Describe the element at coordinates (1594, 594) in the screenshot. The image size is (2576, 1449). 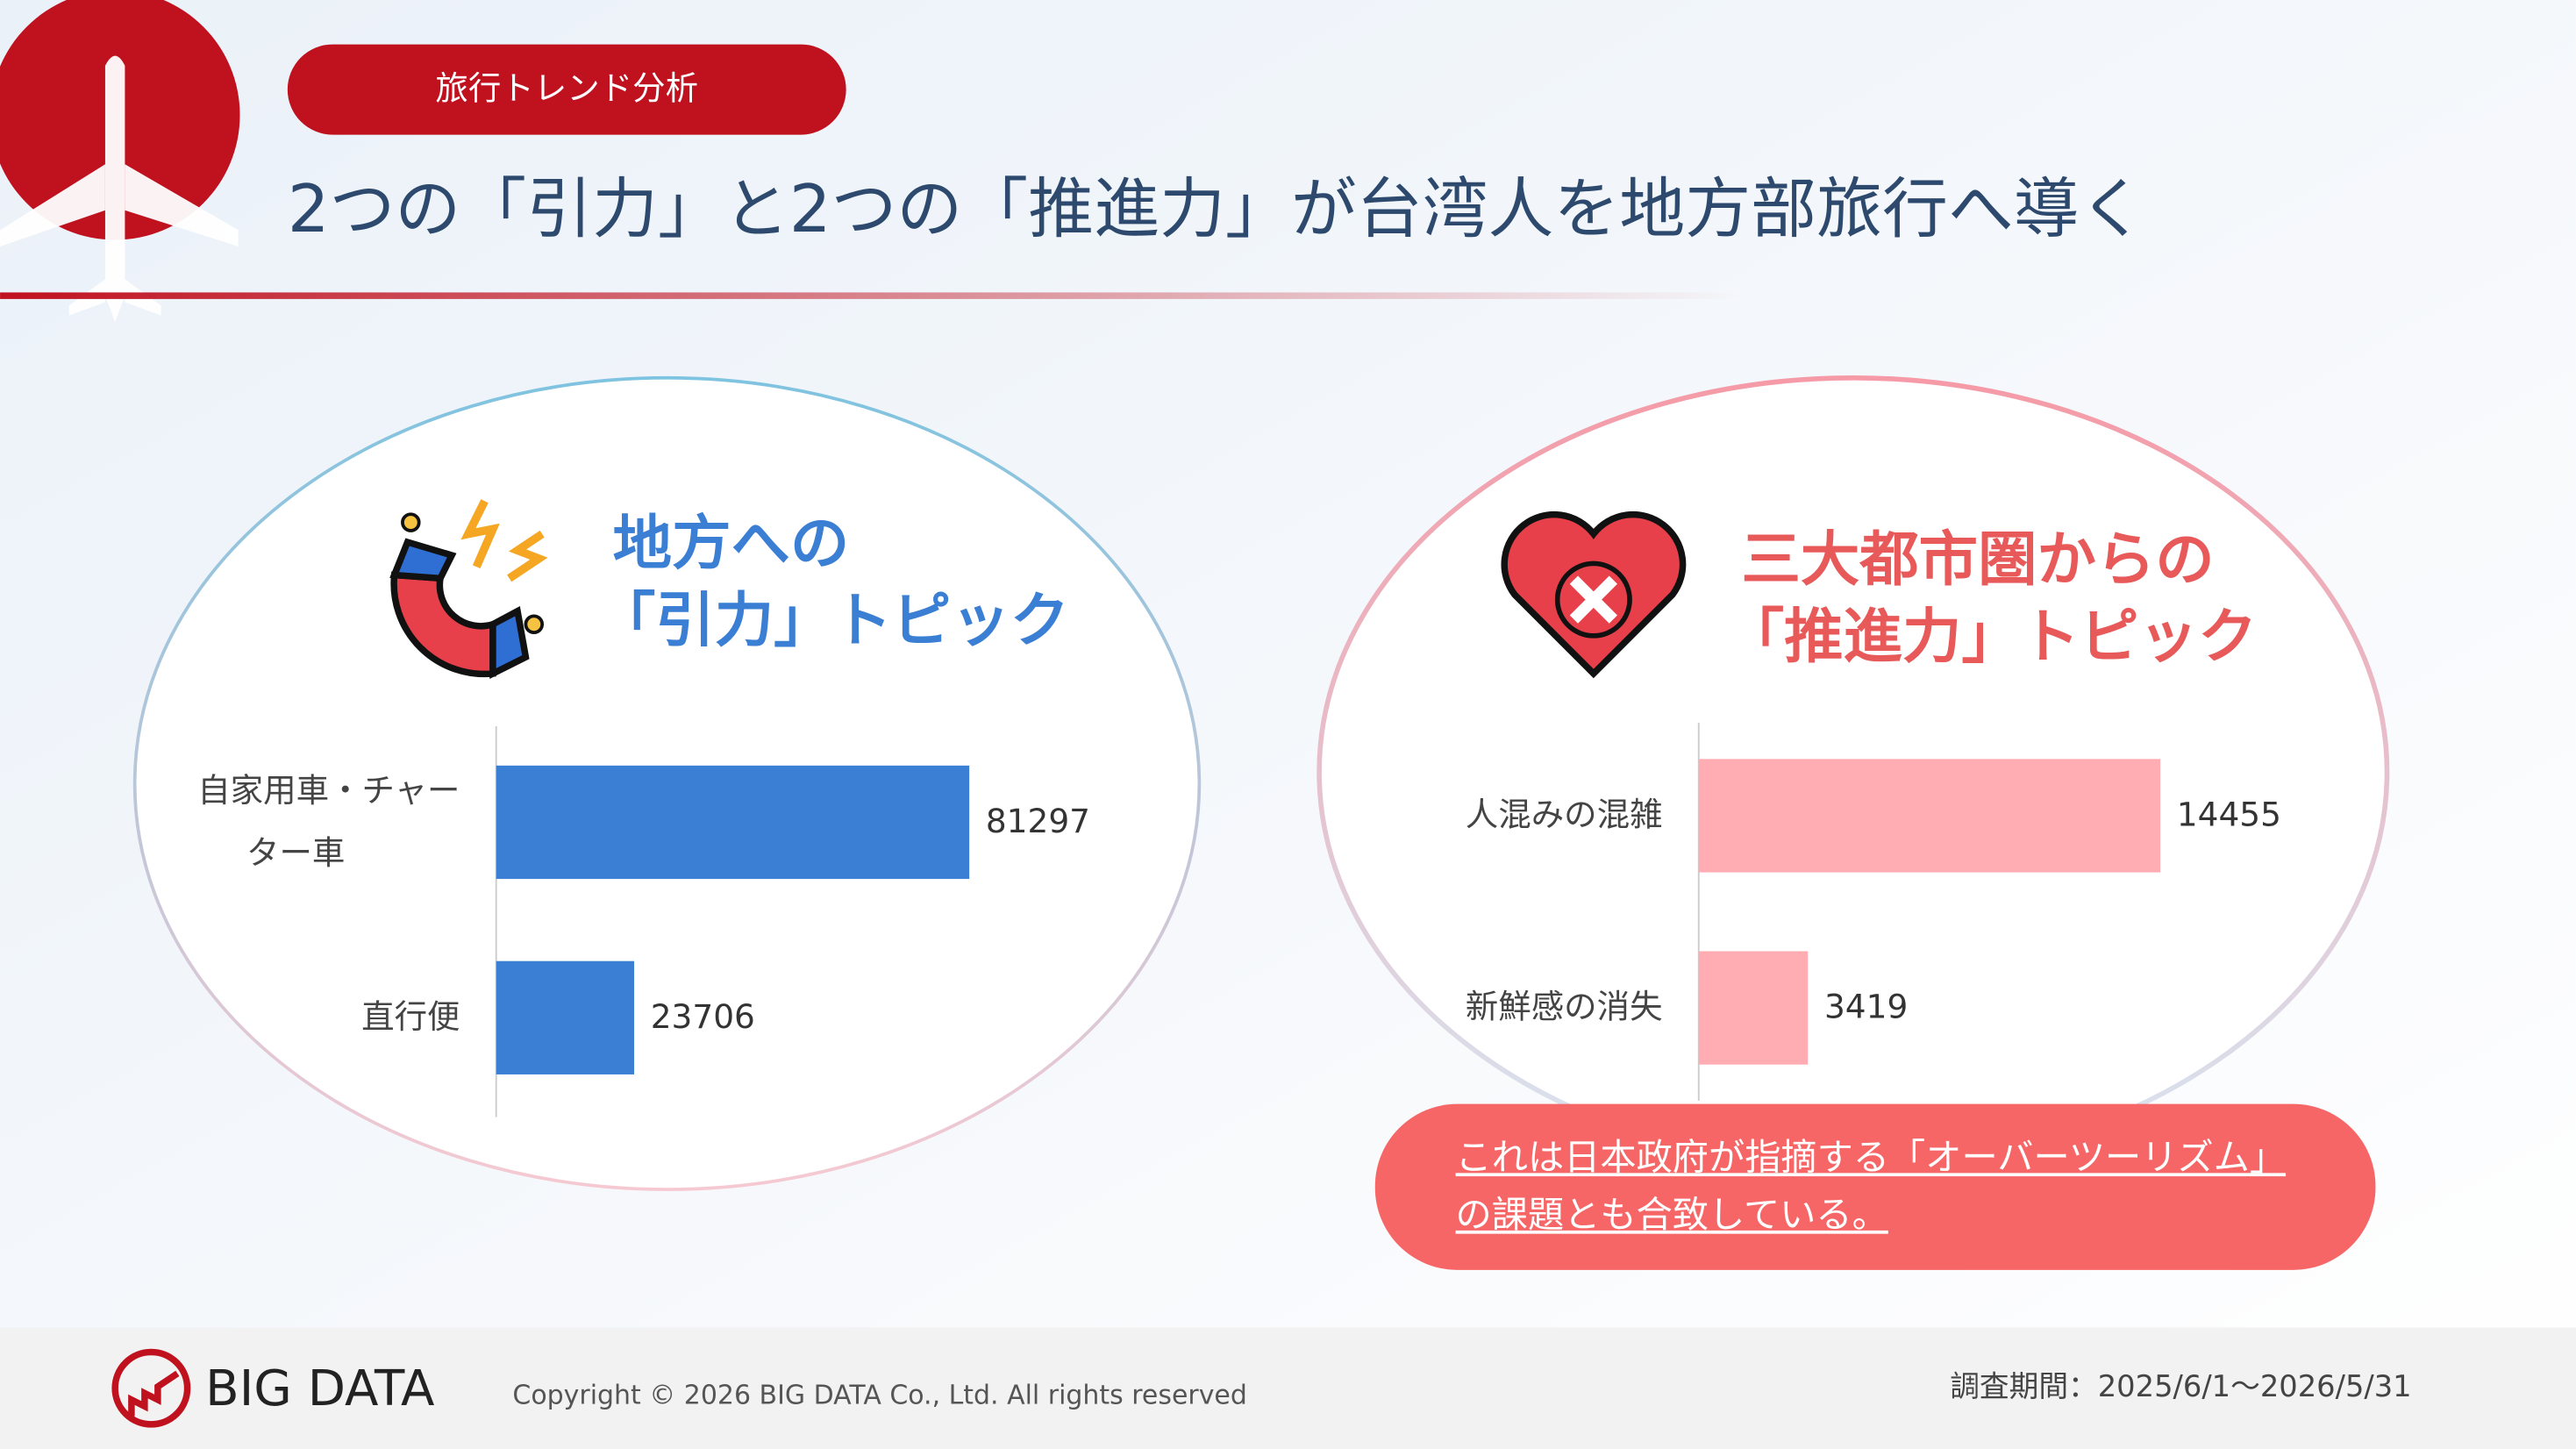
I see `heart-icon` at that location.